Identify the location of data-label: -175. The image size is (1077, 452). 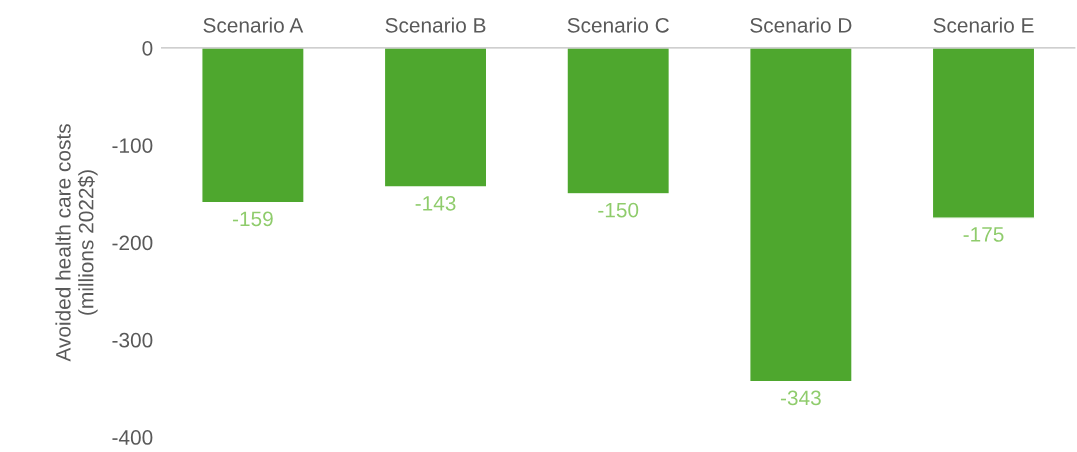
(983, 234).